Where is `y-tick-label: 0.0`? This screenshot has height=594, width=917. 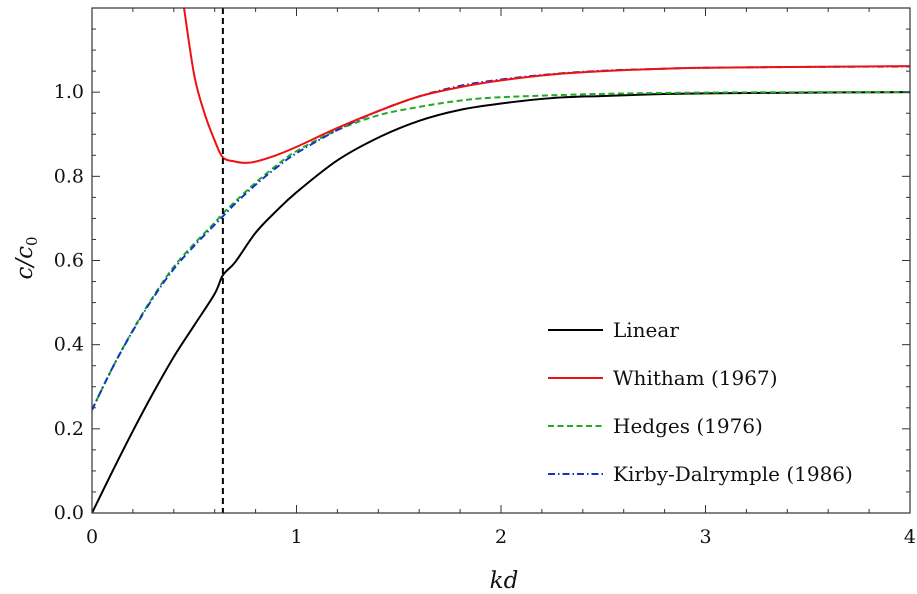
y-tick-label: 0.0 is located at coordinates (69, 513).